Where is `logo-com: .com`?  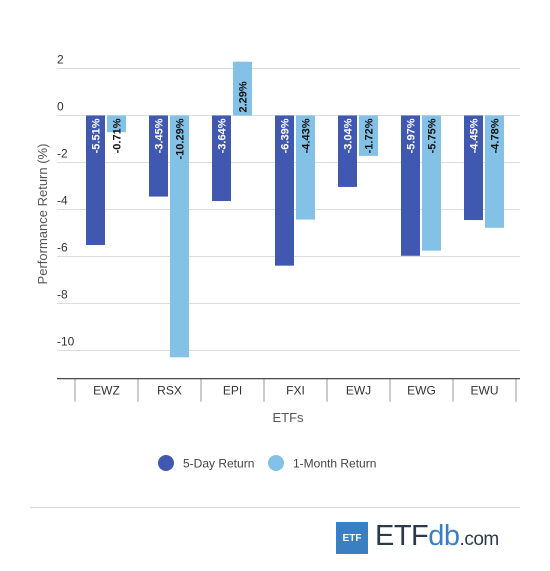
logo-com: .com is located at coordinates (479, 539).